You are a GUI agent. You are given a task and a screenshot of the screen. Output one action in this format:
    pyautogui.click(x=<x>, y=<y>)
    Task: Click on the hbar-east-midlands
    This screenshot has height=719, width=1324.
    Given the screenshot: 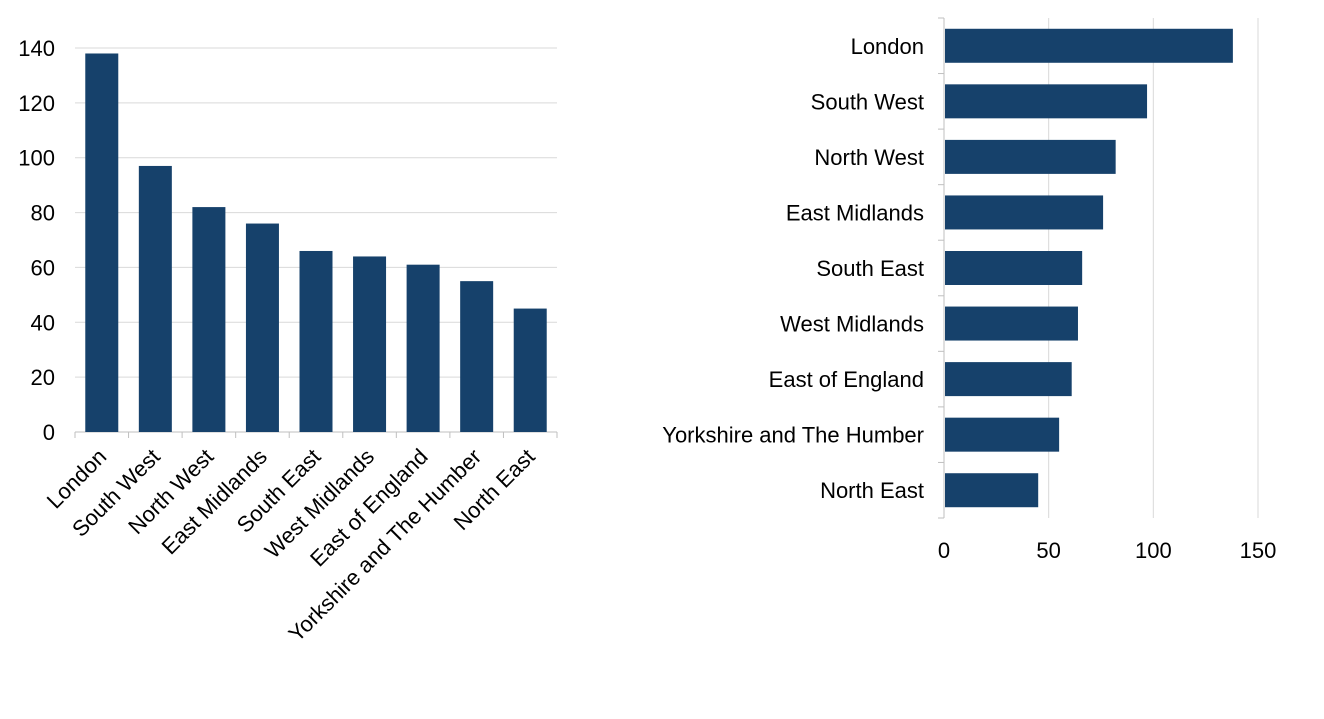 What is the action you would take?
    pyautogui.click(x=1024, y=212)
    